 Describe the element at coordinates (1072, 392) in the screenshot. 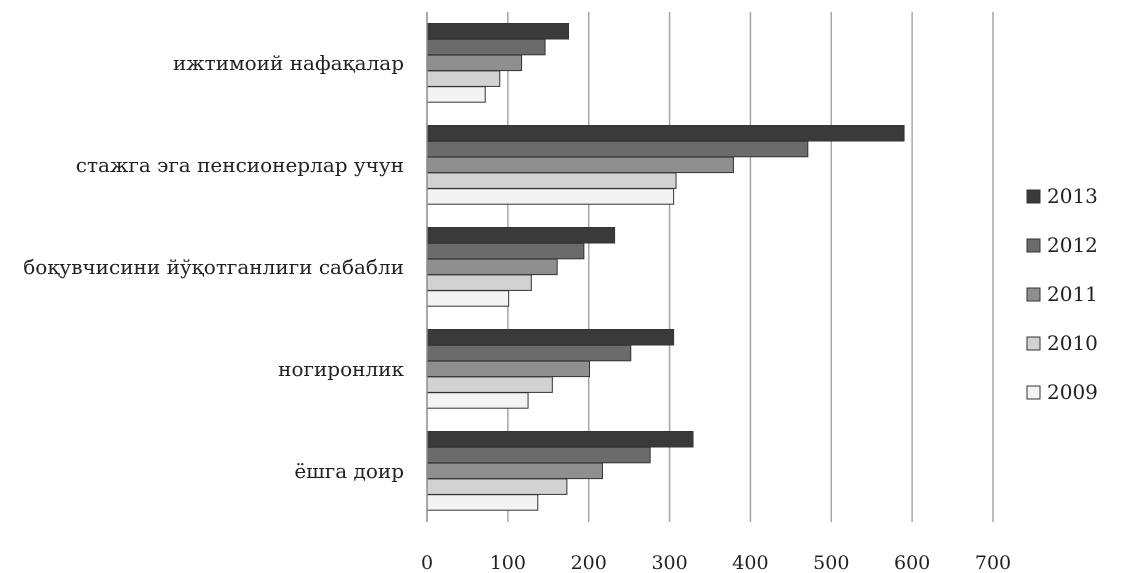

I see `legend-label-2009: 2009` at that location.